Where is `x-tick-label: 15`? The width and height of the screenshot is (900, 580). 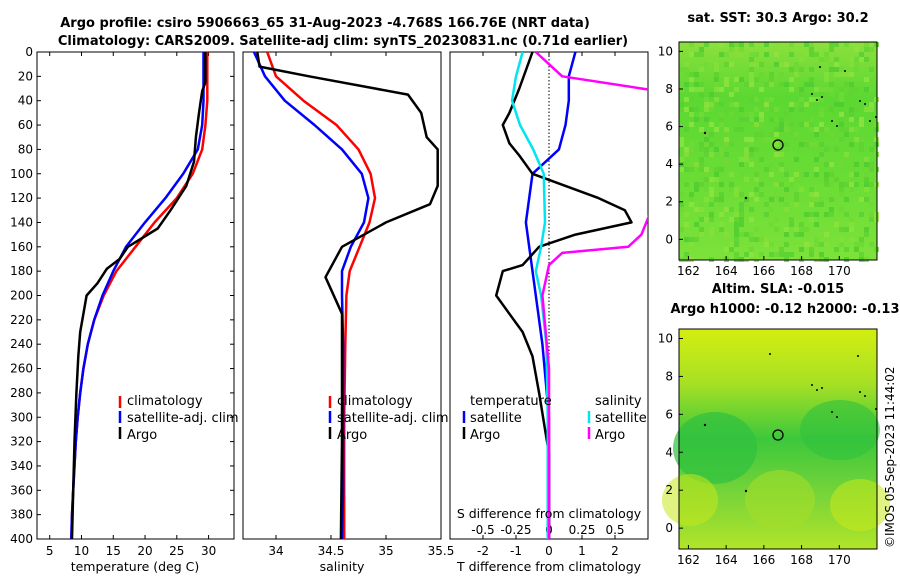
x-tick-label: 15 is located at coordinates (113, 551).